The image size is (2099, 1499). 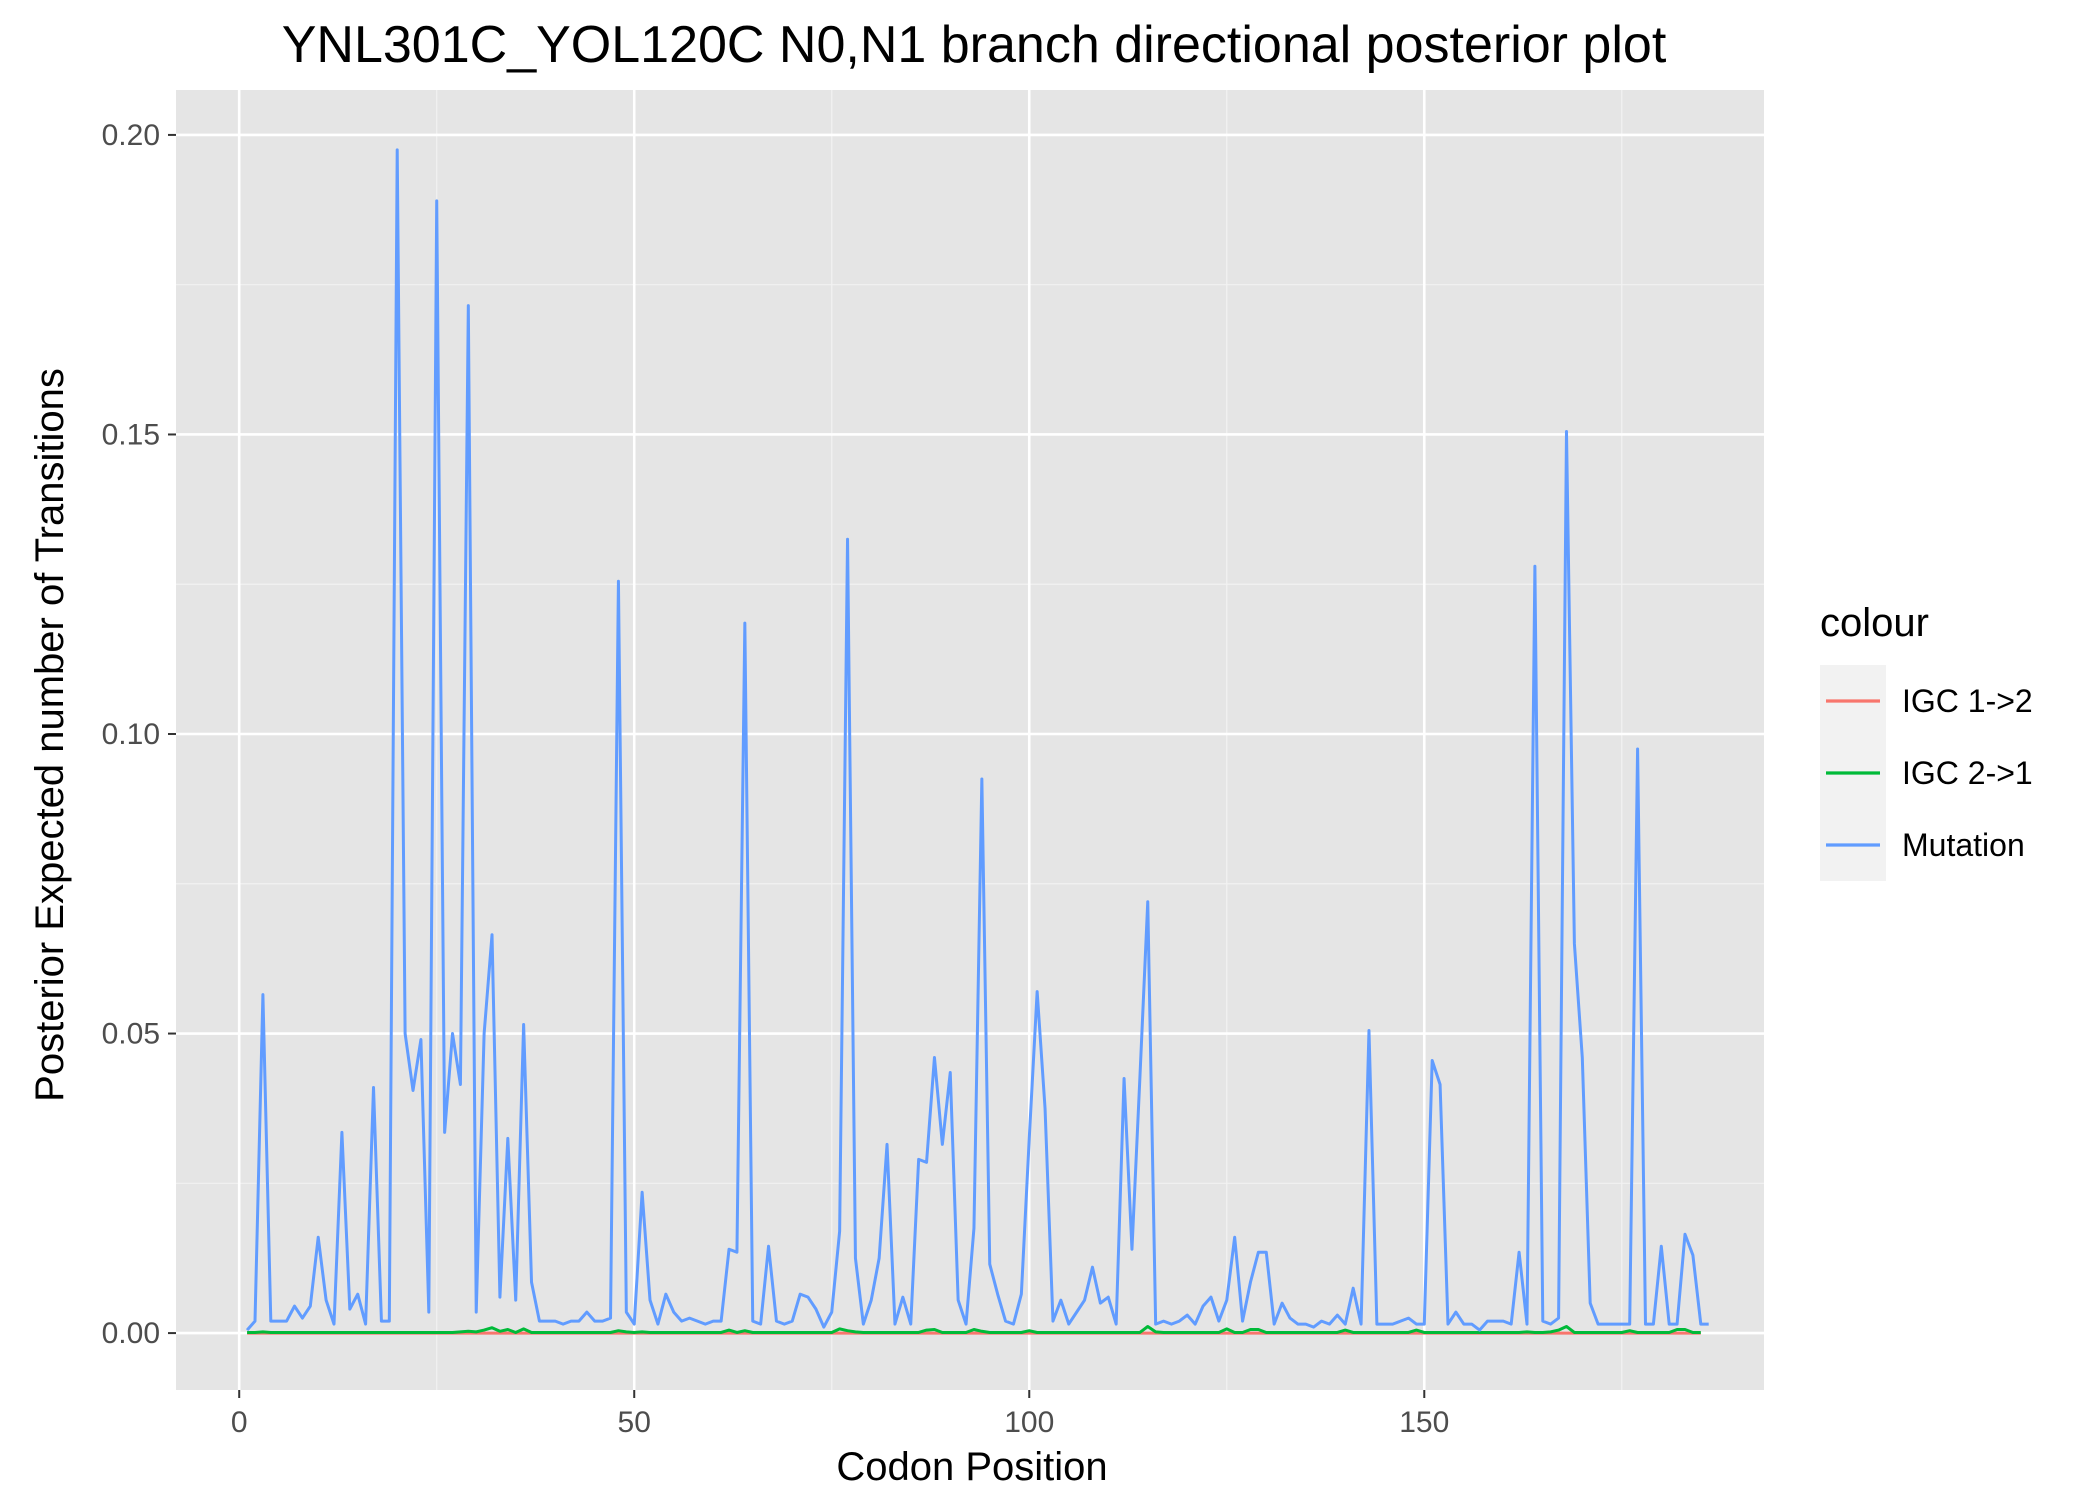 What do you see at coordinates (131, 1333) in the screenshot?
I see `y-tick-label: 0.00` at bounding box center [131, 1333].